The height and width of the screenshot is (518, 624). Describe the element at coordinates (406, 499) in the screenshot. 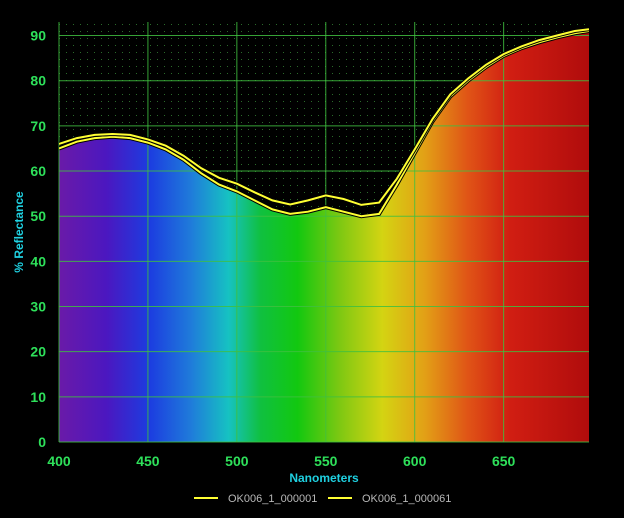

I see `legend-label-series-2: OK006_1_000061` at that location.